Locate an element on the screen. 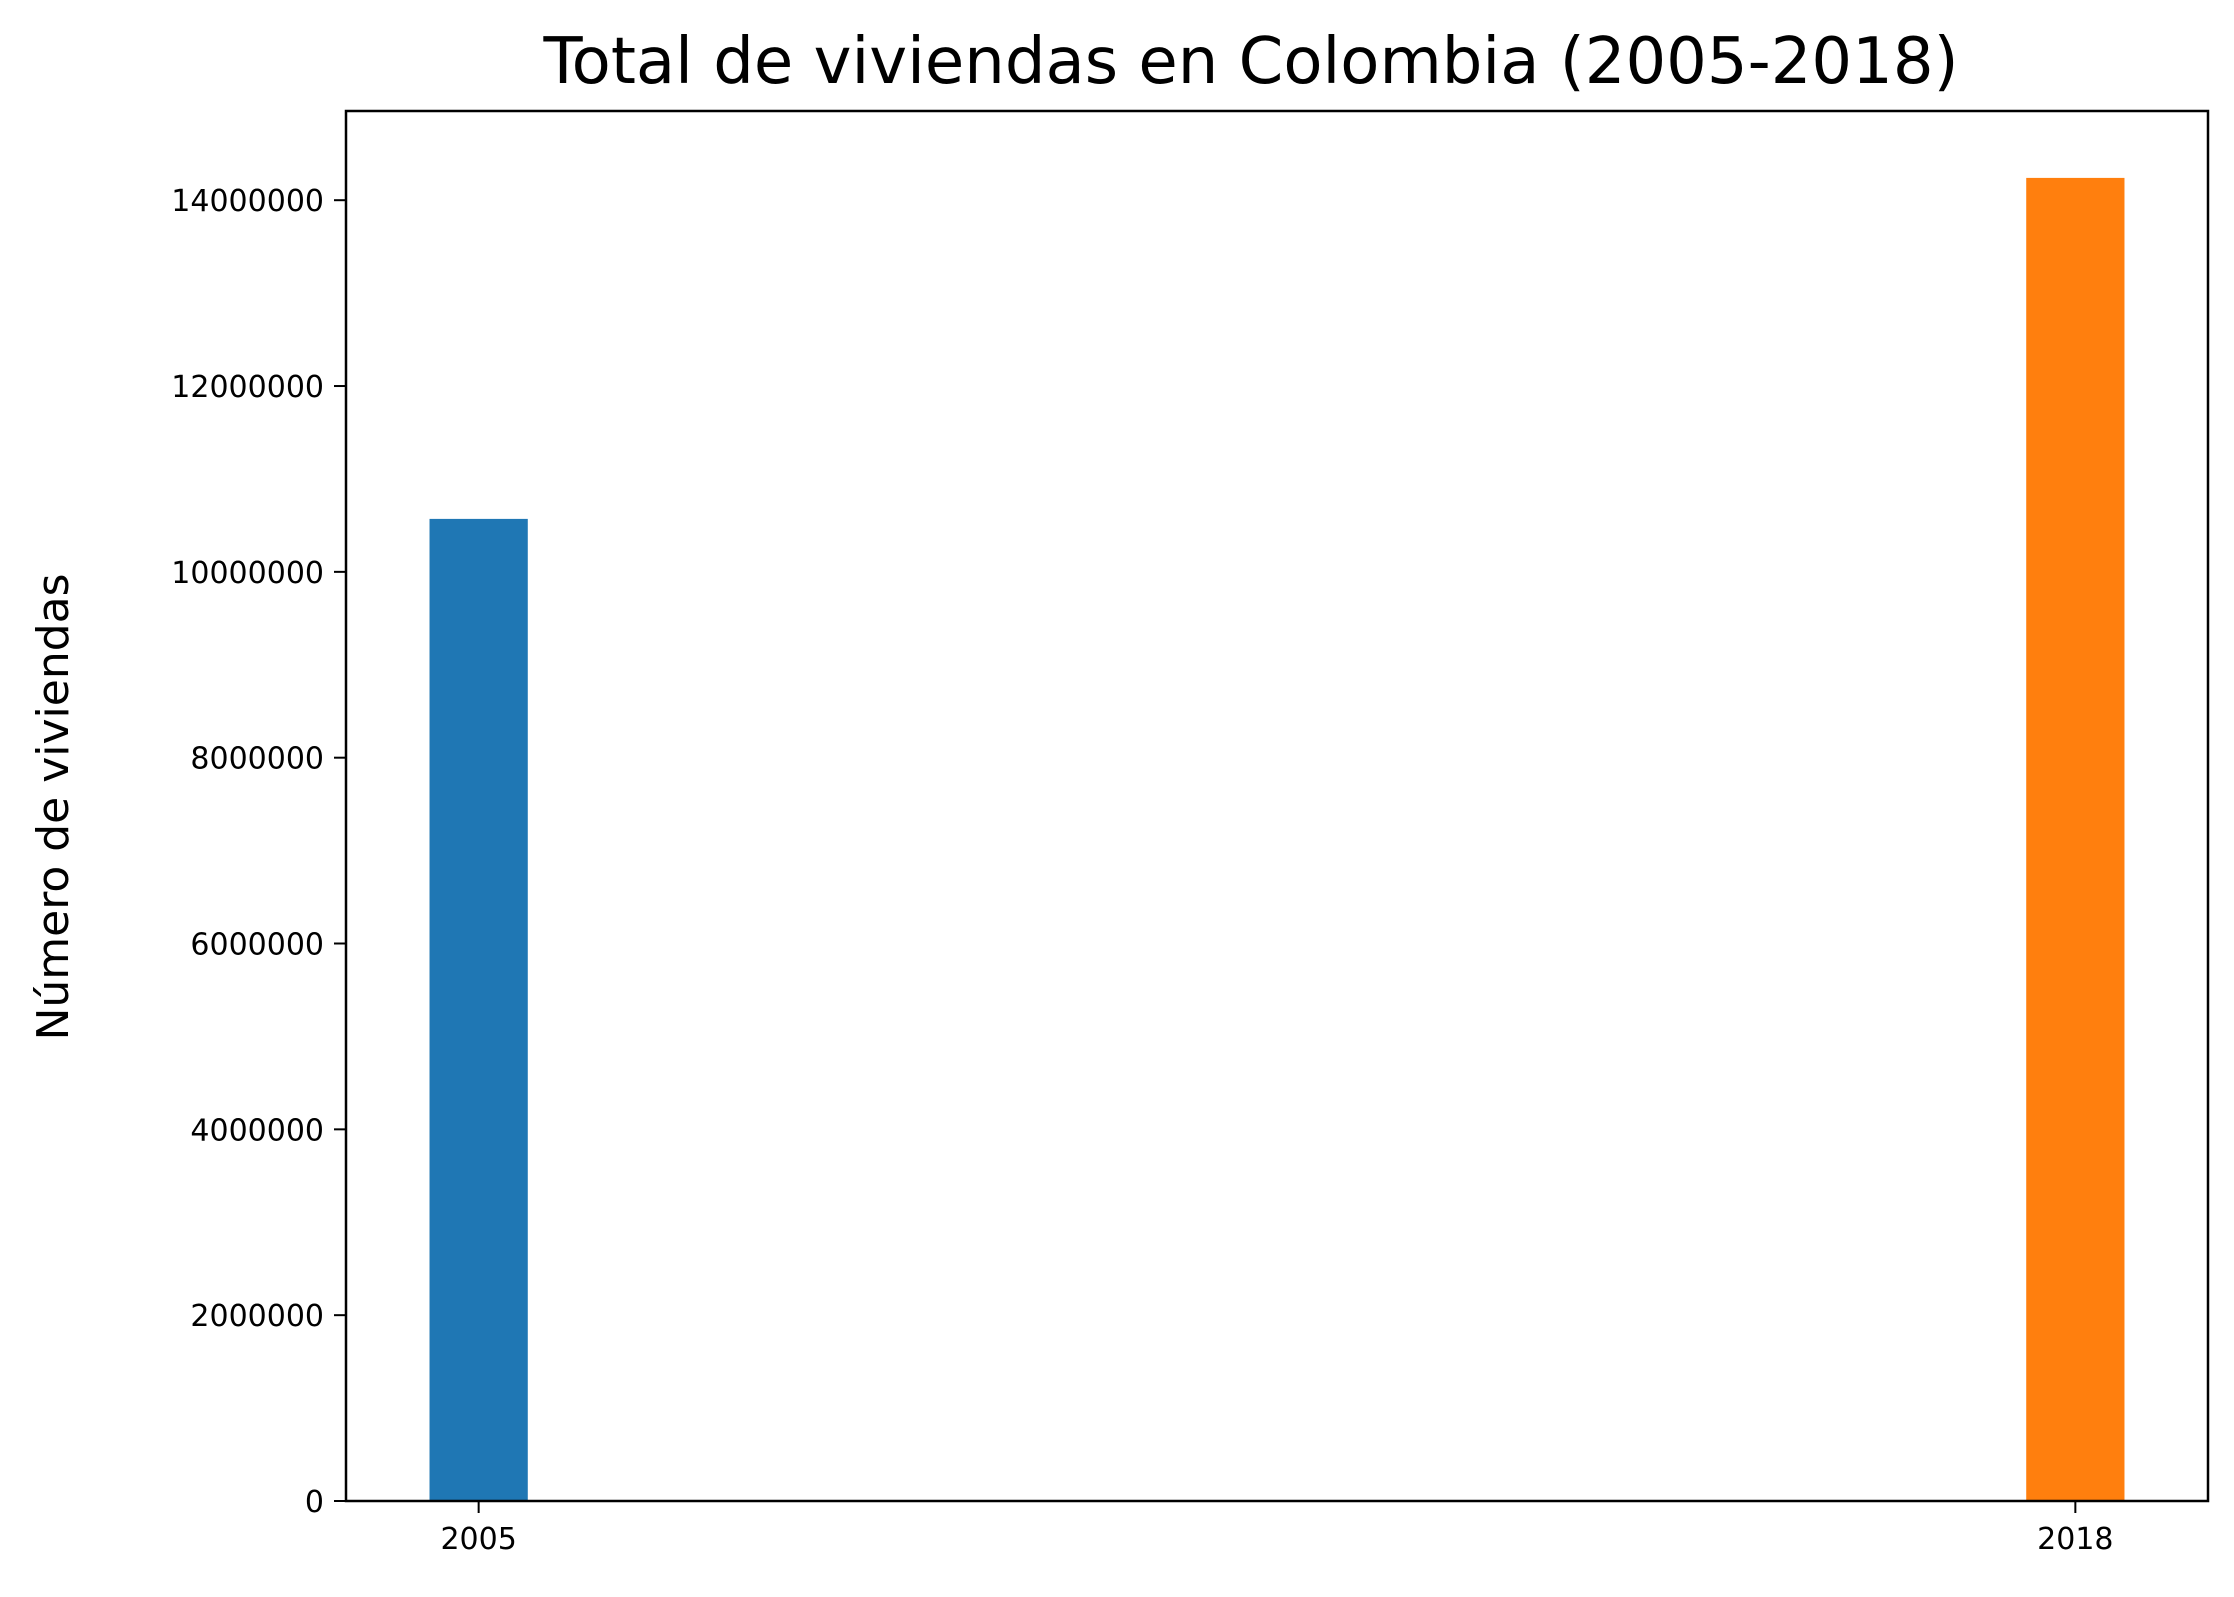  y-axis-label: Número de viviendas is located at coordinates (53, 806).